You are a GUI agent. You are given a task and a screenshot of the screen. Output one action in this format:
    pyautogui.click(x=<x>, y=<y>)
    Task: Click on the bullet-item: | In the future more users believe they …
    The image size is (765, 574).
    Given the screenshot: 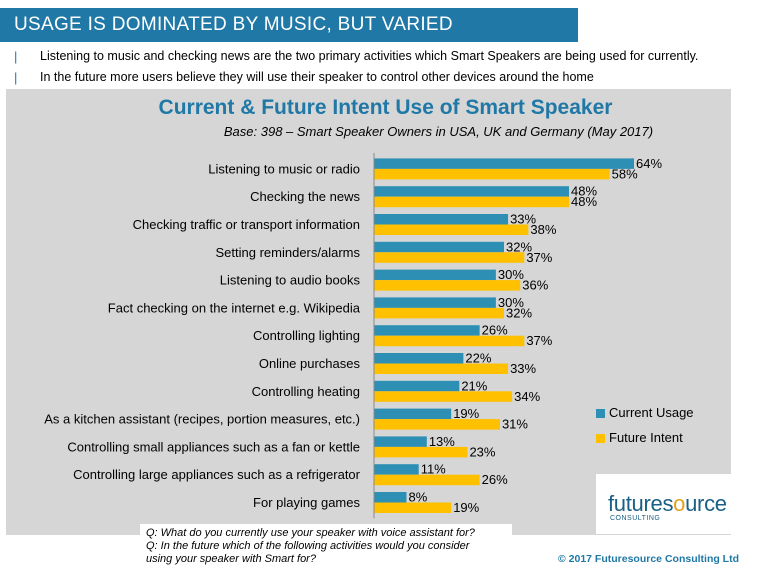 What is the action you would take?
    pyautogui.click(x=382, y=79)
    